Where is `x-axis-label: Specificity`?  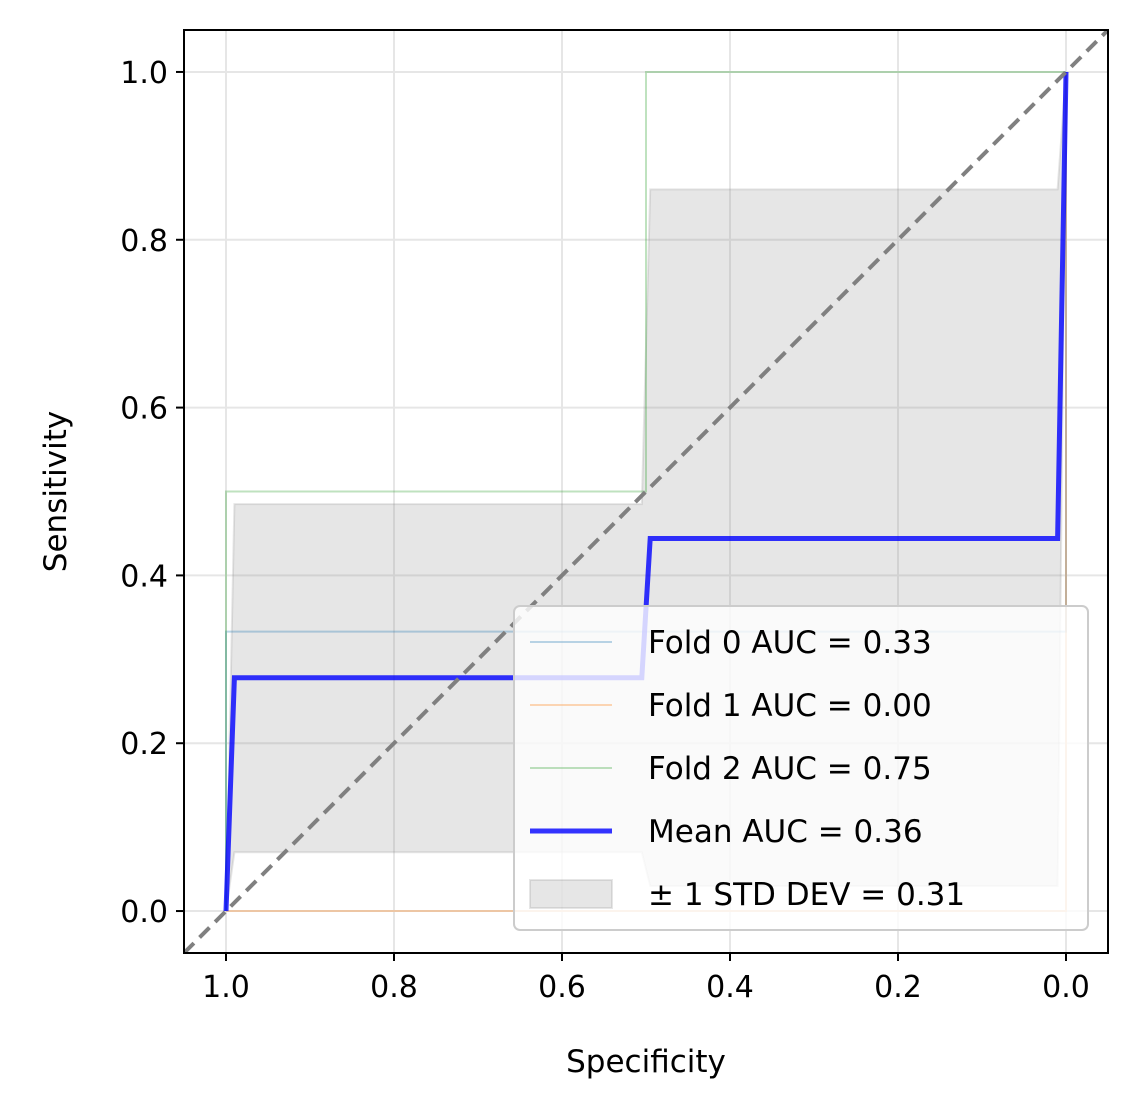
x-axis-label: Specificity is located at coordinates (646, 1062).